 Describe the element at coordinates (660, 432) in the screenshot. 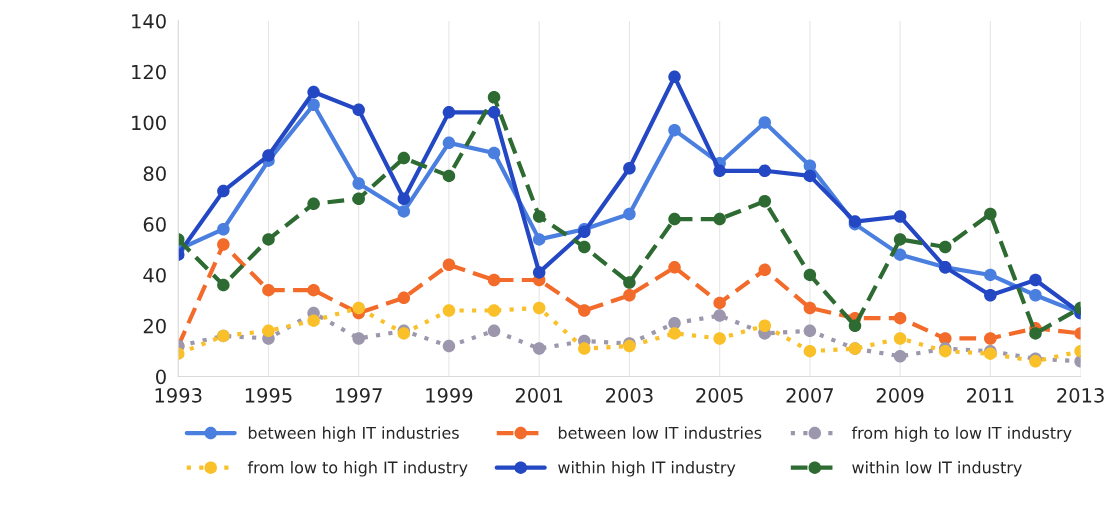

I see `legend-label: between low IT industries` at that location.